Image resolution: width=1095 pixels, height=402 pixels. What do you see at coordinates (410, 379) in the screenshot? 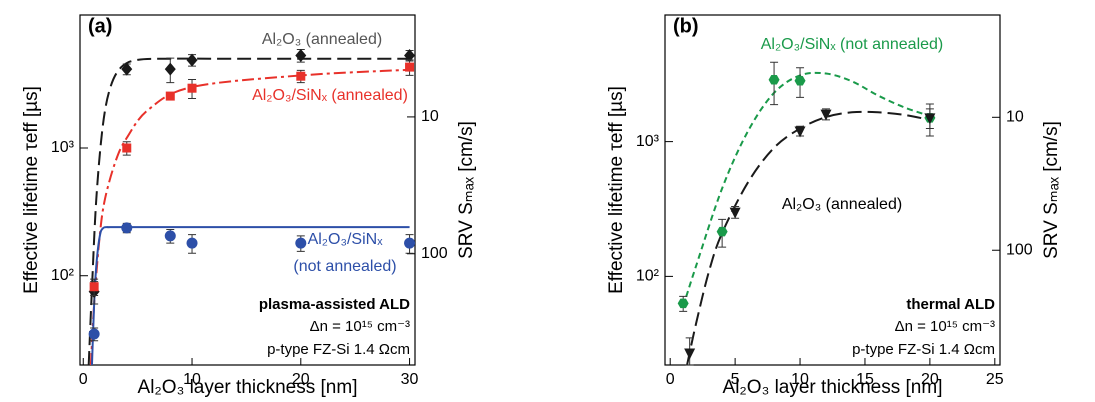
I see `x-tick-label: 30` at bounding box center [410, 379].